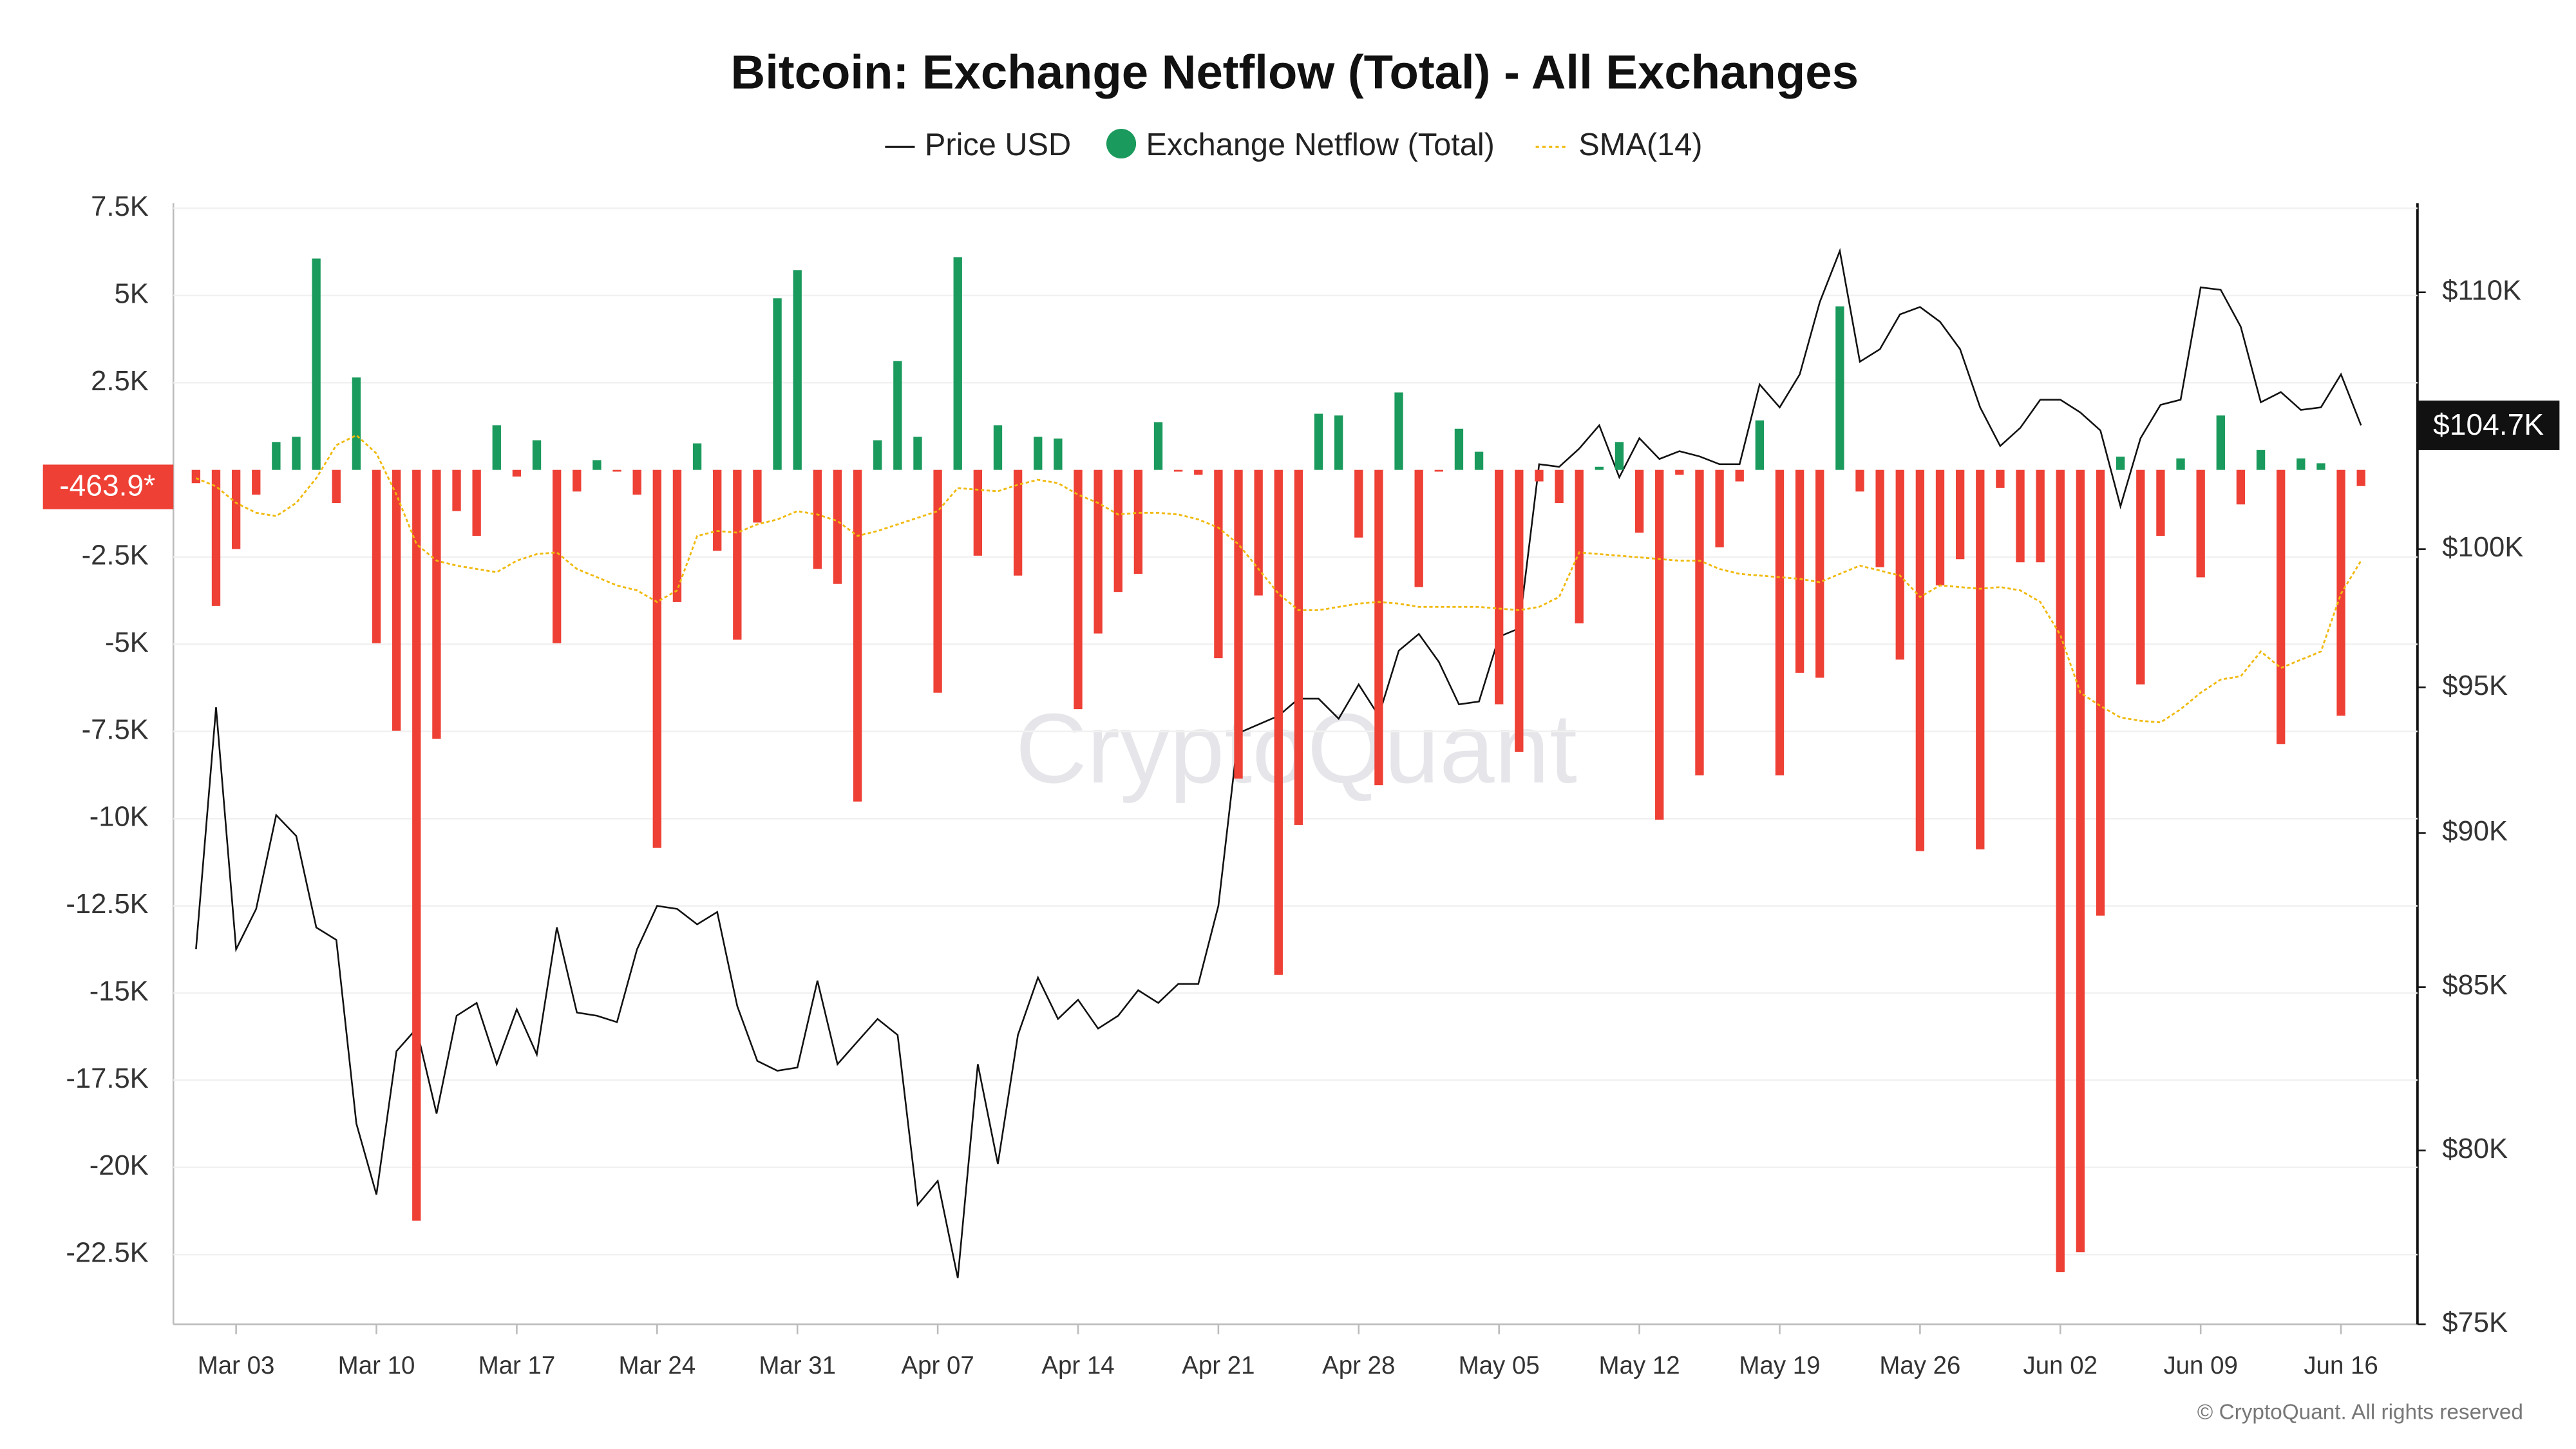  I want to click on legend-label: Exchange Netflow (Total), so click(1320, 145).